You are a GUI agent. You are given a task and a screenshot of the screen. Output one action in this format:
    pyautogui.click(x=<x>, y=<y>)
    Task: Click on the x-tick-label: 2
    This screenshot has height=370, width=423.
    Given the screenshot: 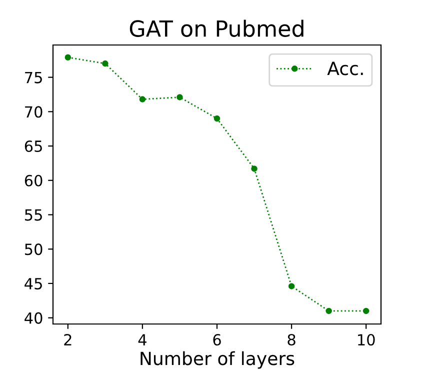 What is the action you would take?
    pyautogui.click(x=68, y=340)
    